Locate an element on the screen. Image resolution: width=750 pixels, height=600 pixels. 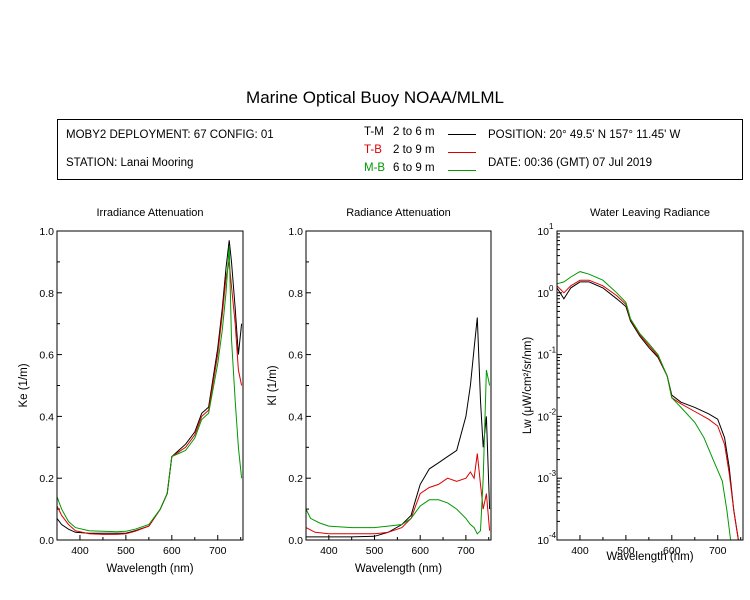
y-axis-label: Ke (1/m) is located at coordinates (24, 385).